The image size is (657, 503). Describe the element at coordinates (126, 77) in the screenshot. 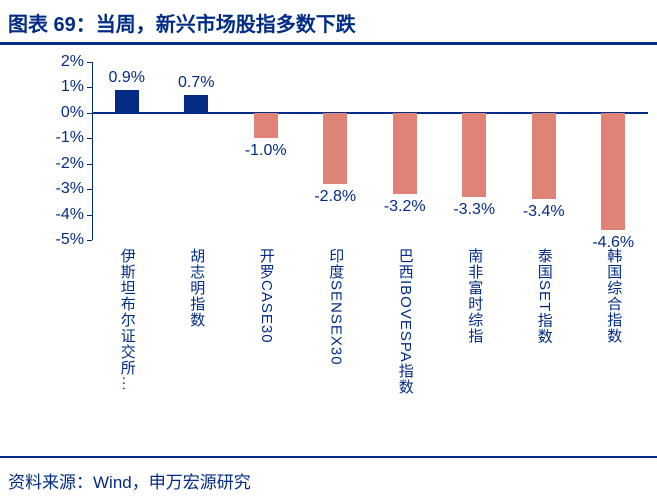

I see `bar-value-label: 0.9%` at that location.